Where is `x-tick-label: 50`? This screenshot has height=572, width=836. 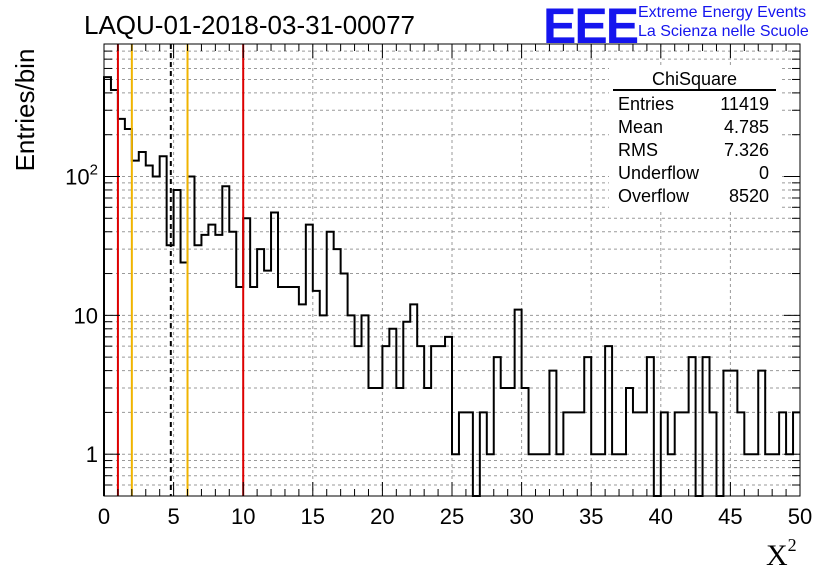
x-tick-label: 50 is located at coordinates (800, 516).